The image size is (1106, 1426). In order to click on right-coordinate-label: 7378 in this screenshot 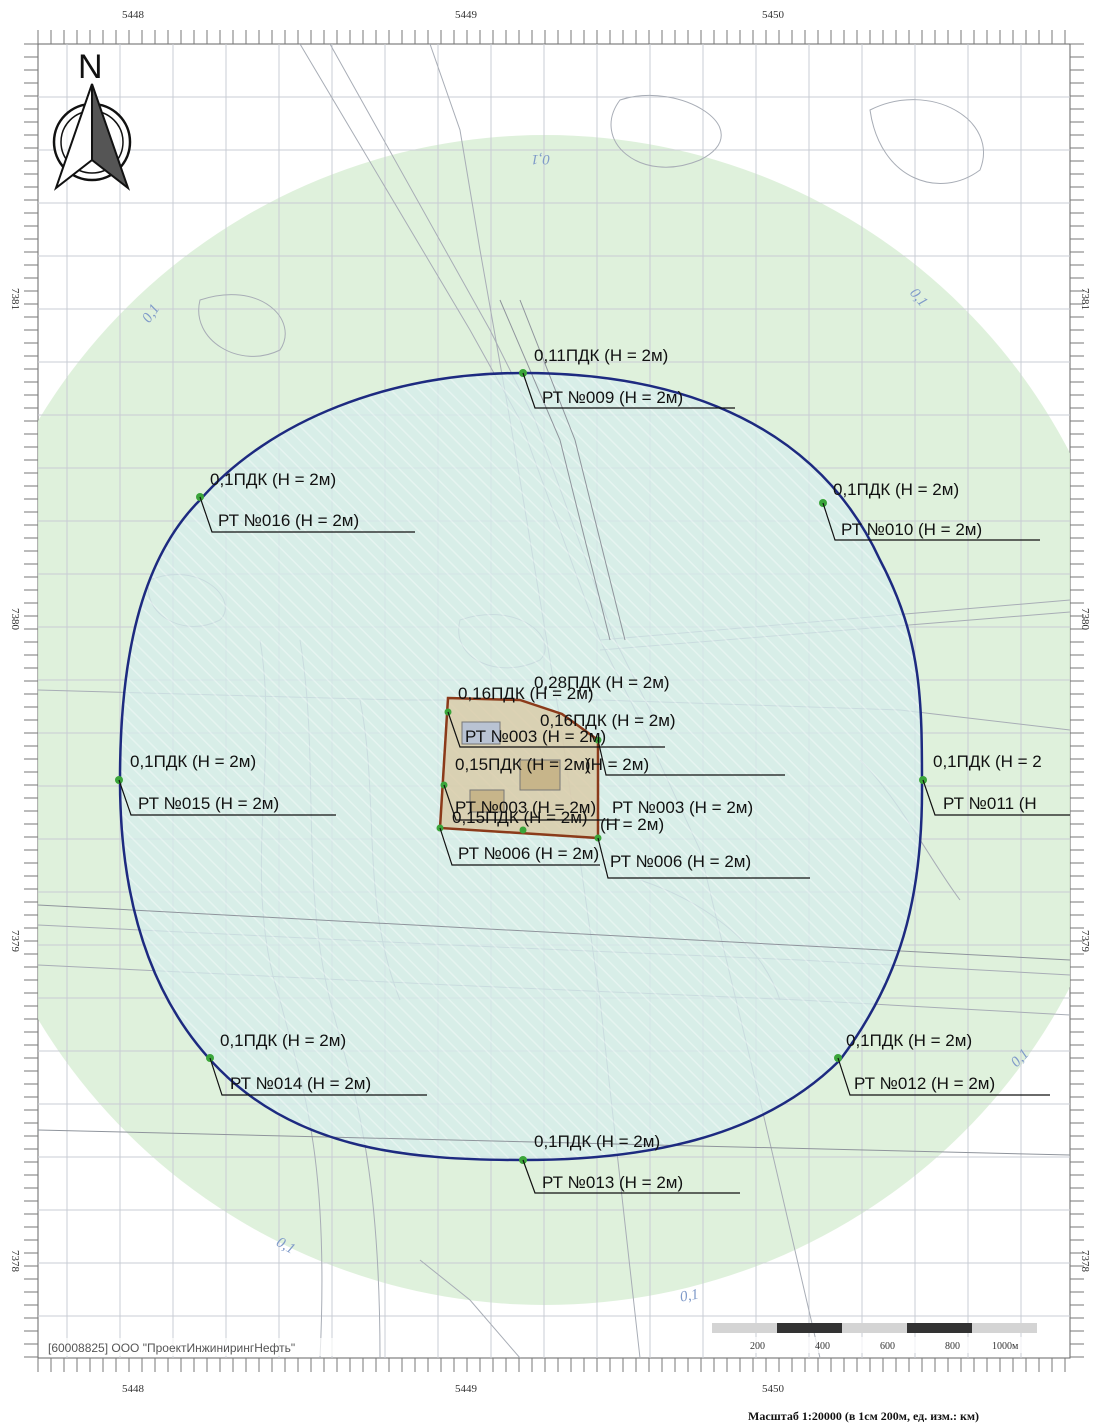, I will do `click(1085, 1261)`.